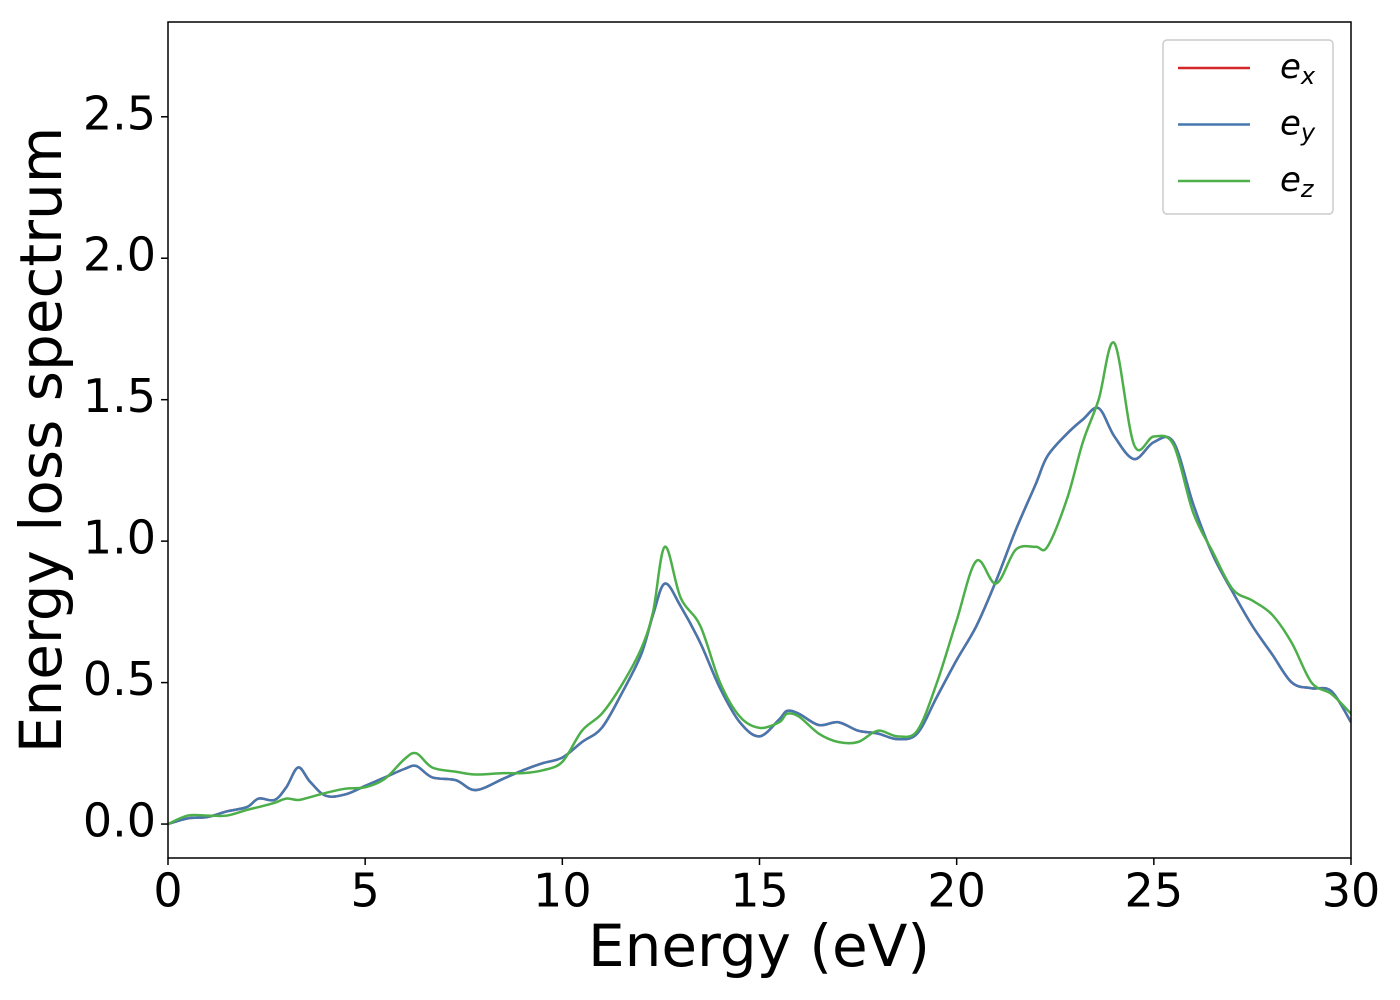 This screenshot has width=1400, height=1000. What do you see at coordinates (759, 891) in the screenshot?
I see `x-tick-label: 15` at bounding box center [759, 891].